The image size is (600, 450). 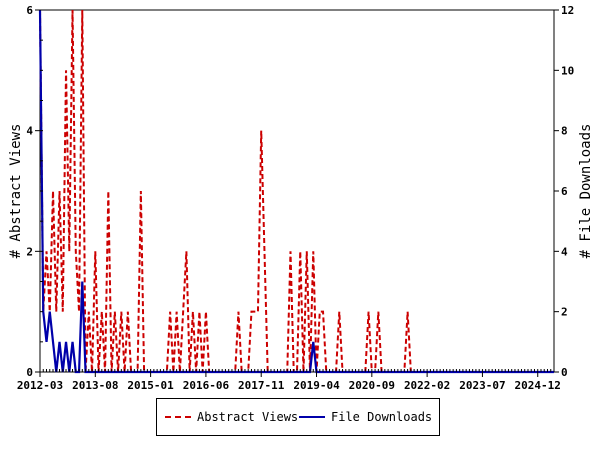 What do you see at coordinates (567, 10) in the screenshot?
I see `y-right-tick-label: 12` at bounding box center [567, 10].